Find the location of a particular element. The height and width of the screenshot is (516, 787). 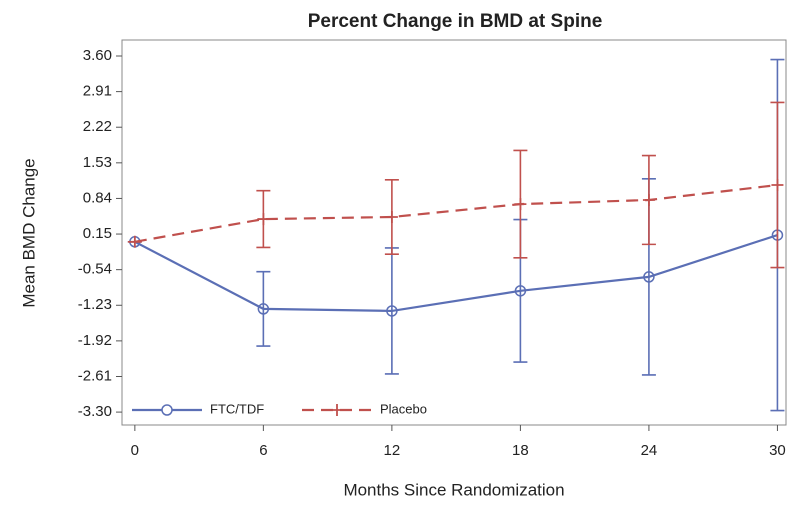

x-tick-label: 6 is located at coordinates (263, 450).